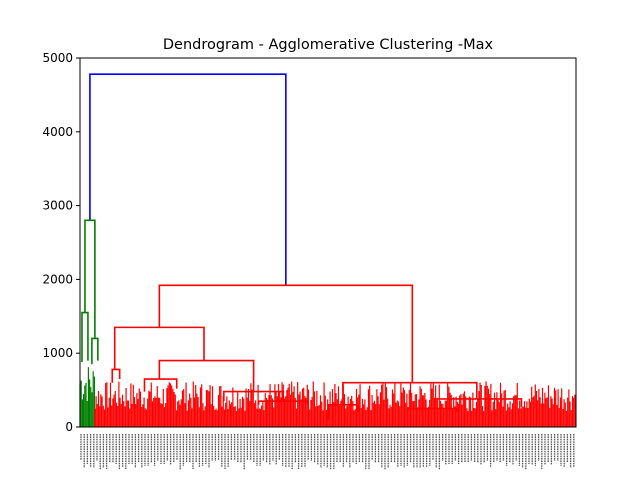 This screenshot has width=640, height=484. Describe the element at coordinates (57, 58) in the screenshot. I see `y-tick-label: 5000` at that location.